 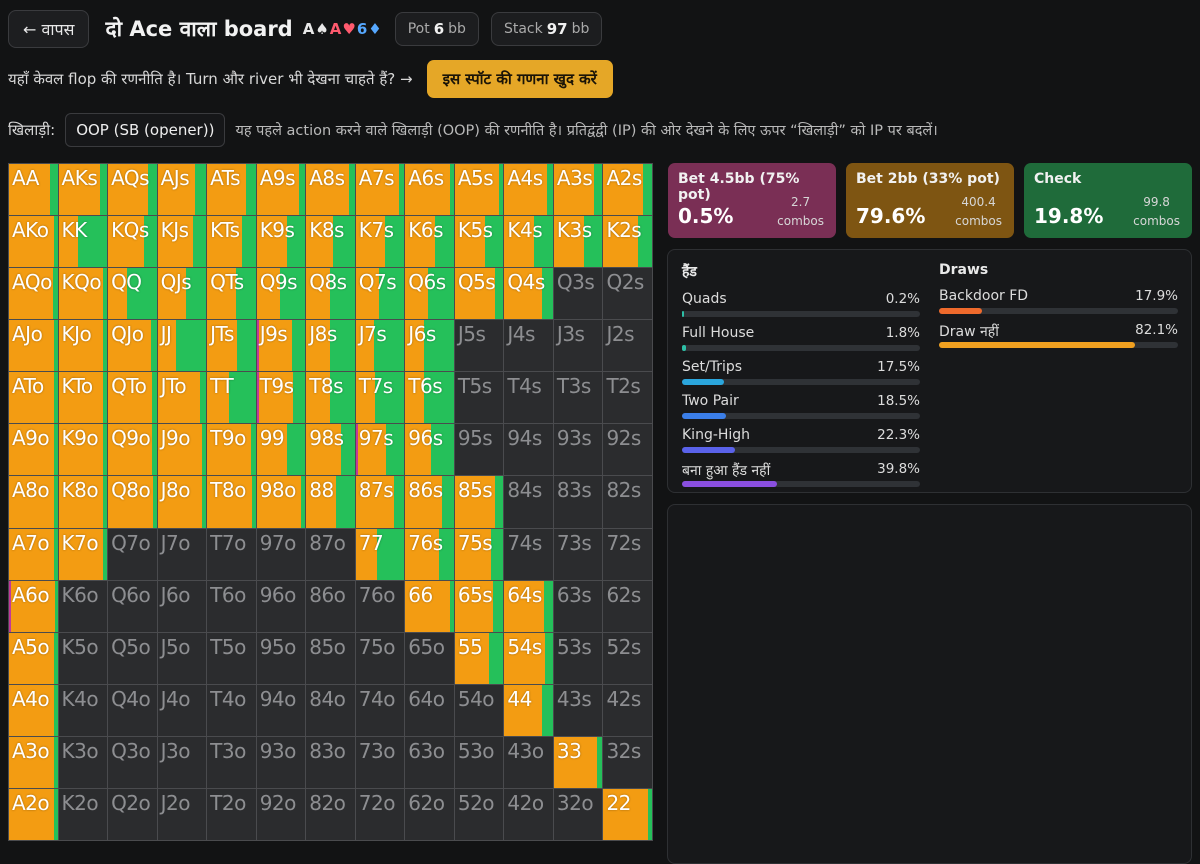 I want to click on hand-cell-74s: 74s, so click(x=528, y=554).